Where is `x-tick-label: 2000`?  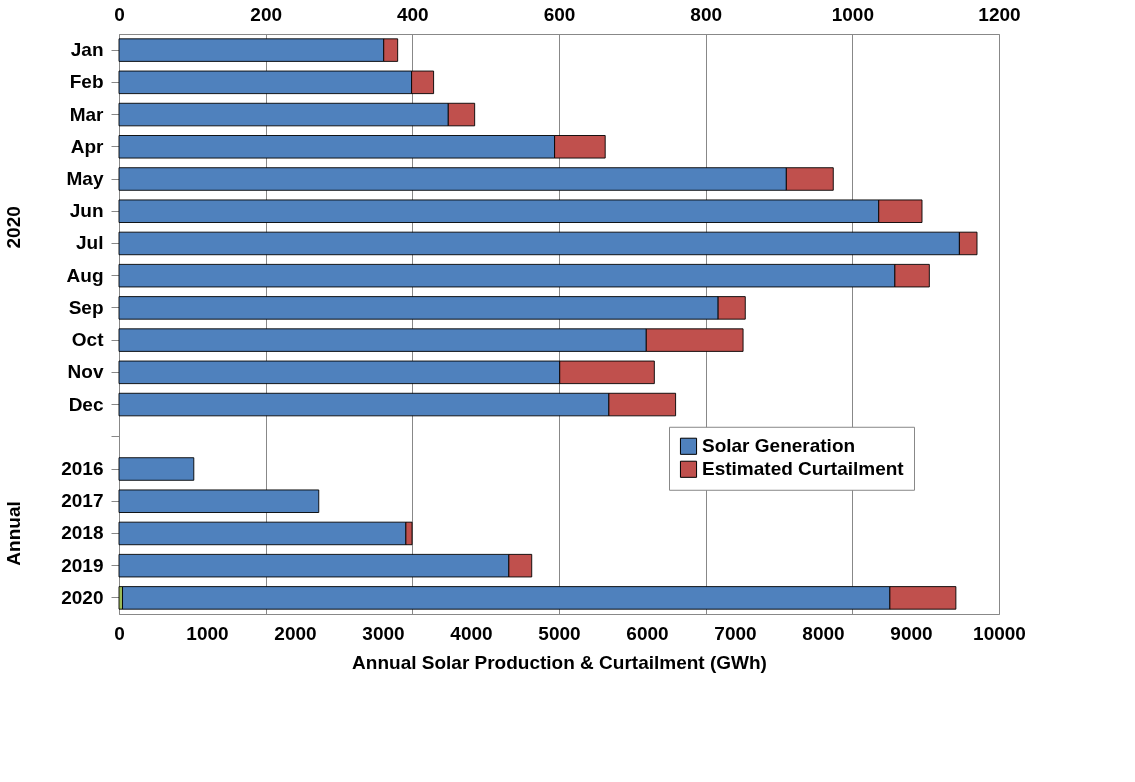 x-tick-label: 2000 is located at coordinates (295, 633).